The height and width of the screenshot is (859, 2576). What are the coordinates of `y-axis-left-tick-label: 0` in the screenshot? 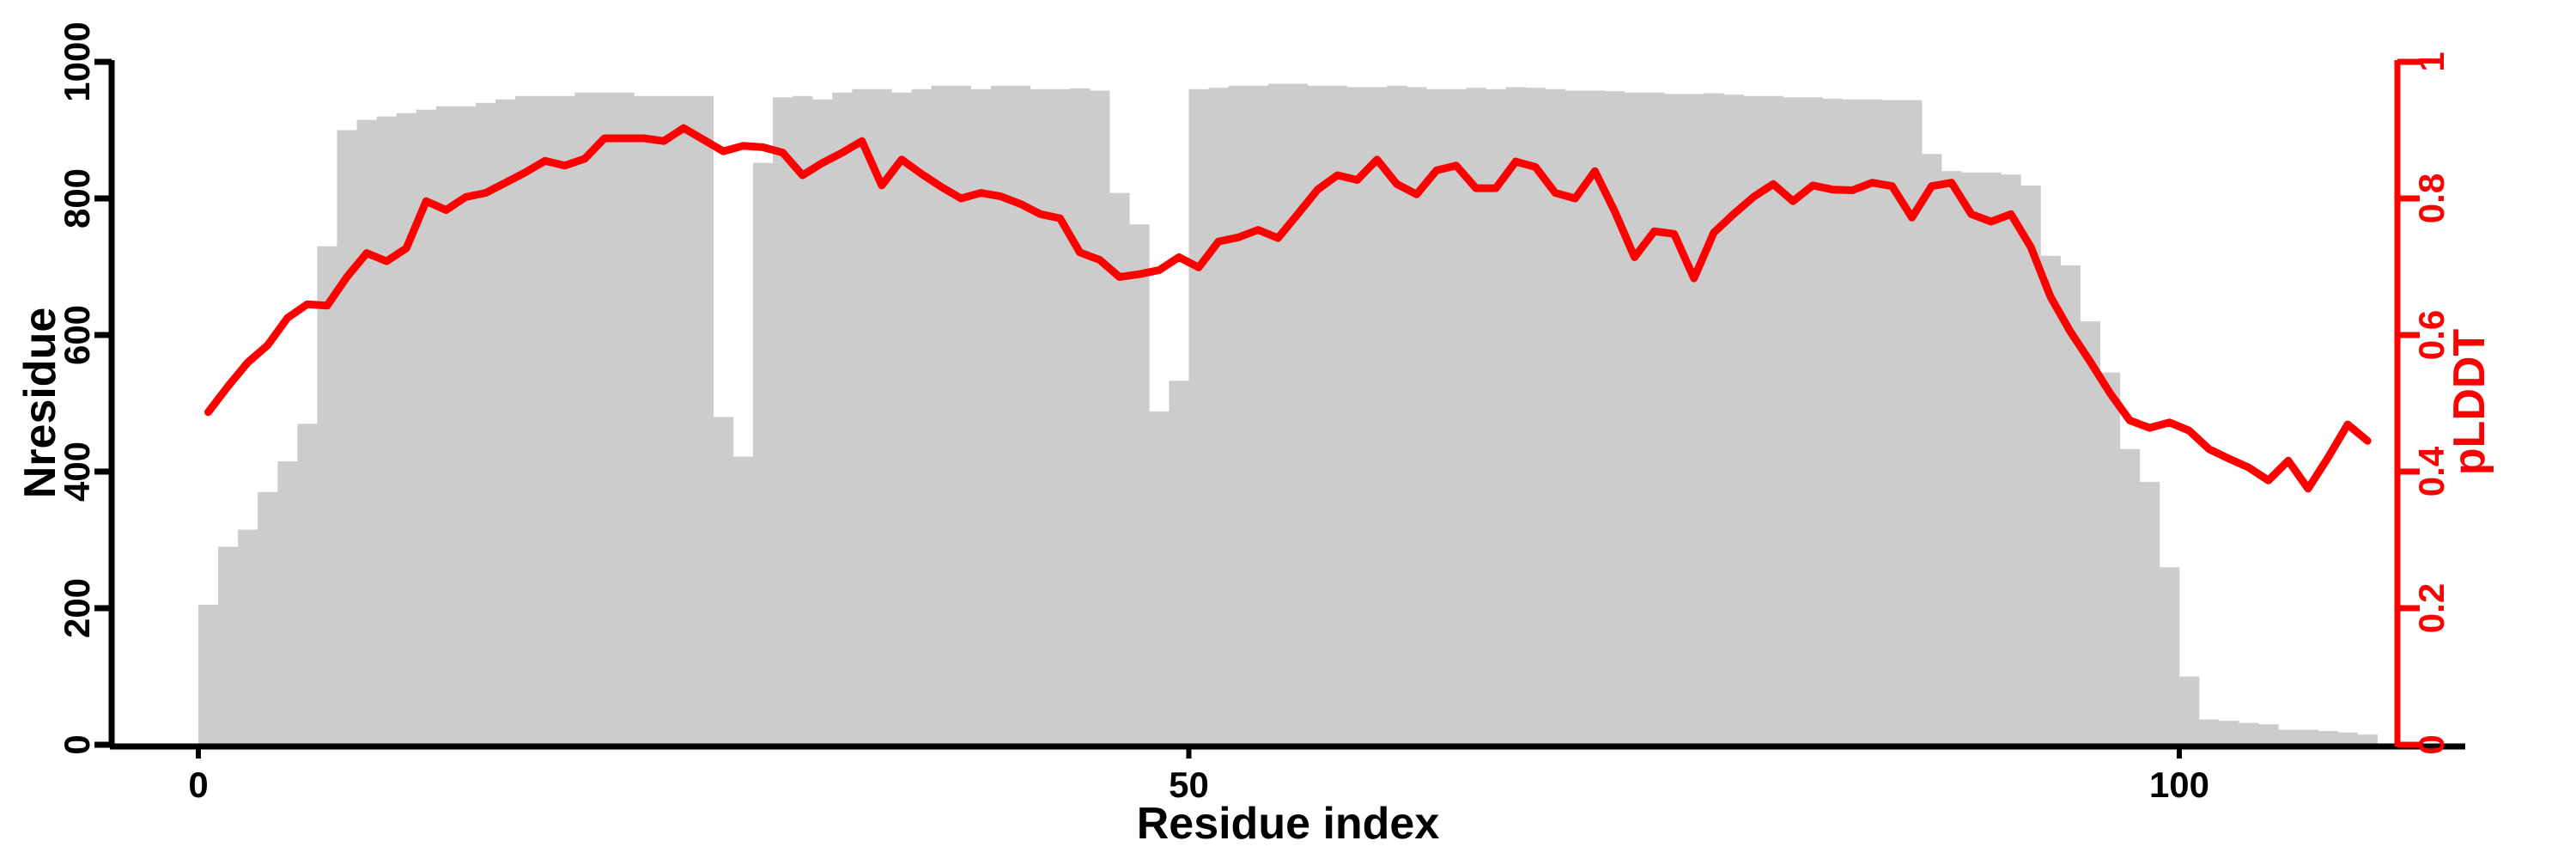 It's located at (77, 744).